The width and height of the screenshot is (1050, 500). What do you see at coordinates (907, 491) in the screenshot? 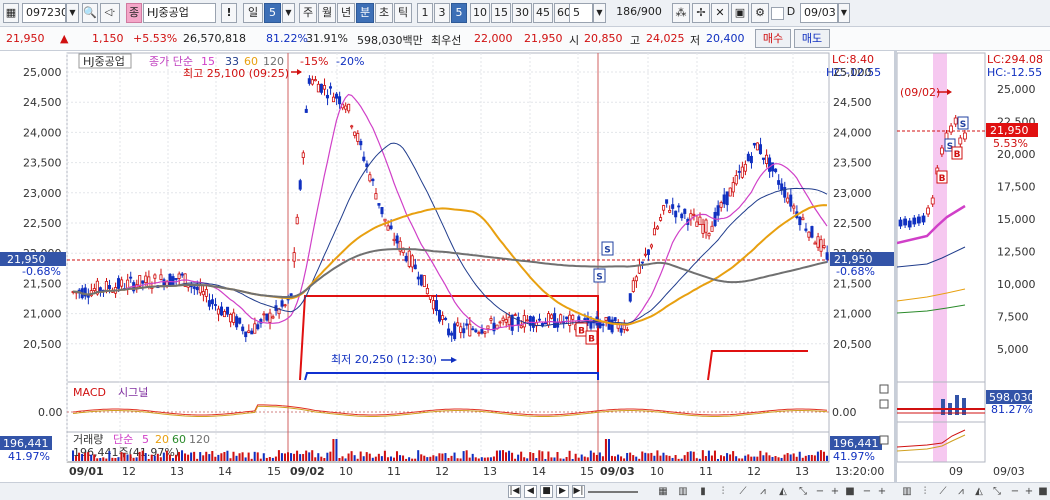
I see `side-bar-icon: ▥` at bounding box center [907, 491].